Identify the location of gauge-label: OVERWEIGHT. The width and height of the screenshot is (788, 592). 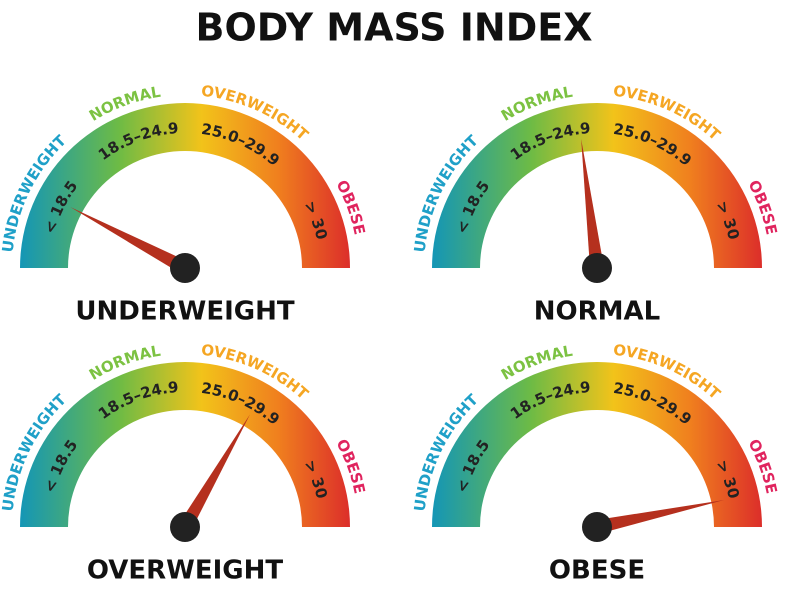
(185, 571).